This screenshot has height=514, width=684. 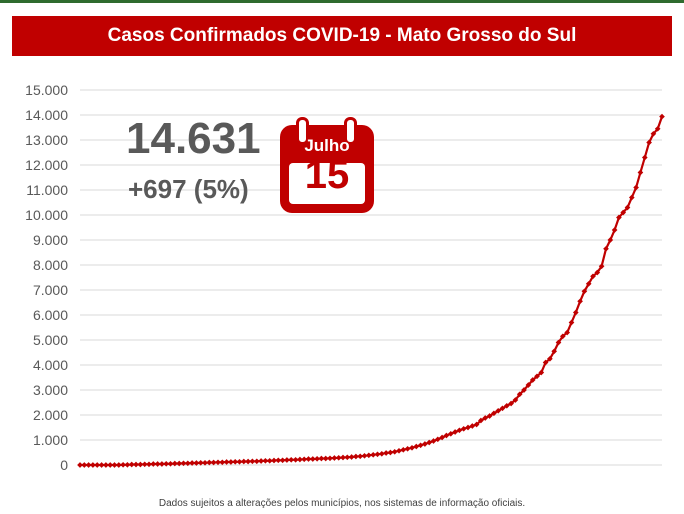 I want to click on daily-increase: +697 (5%), so click(x=188, y=189).